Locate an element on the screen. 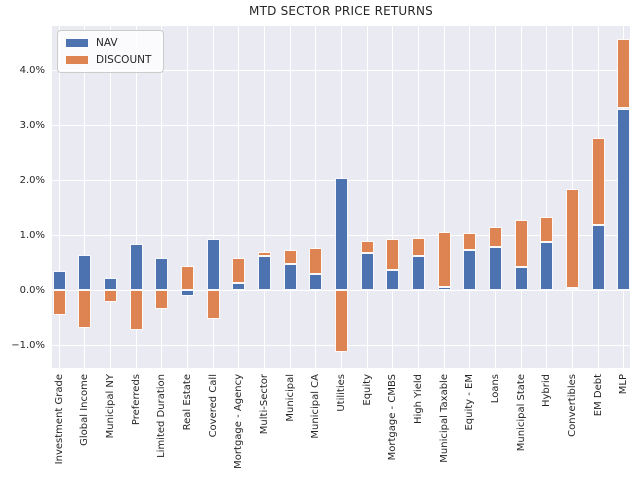 The height and width of the screenshot is (484, 640). x-tick-label: Covered Call is located at coordinates (213, 406).